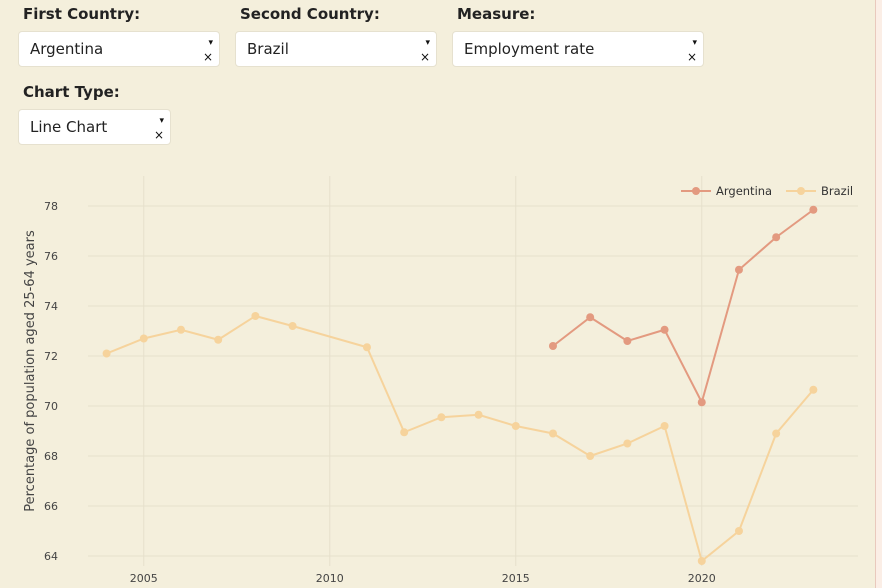 The width and height of the screenshot is (882, 588). Describe the element at coordinates (336, 49) in the screenshot. I see `second-country-dropdown: Brazil ▾ ×` at that location.